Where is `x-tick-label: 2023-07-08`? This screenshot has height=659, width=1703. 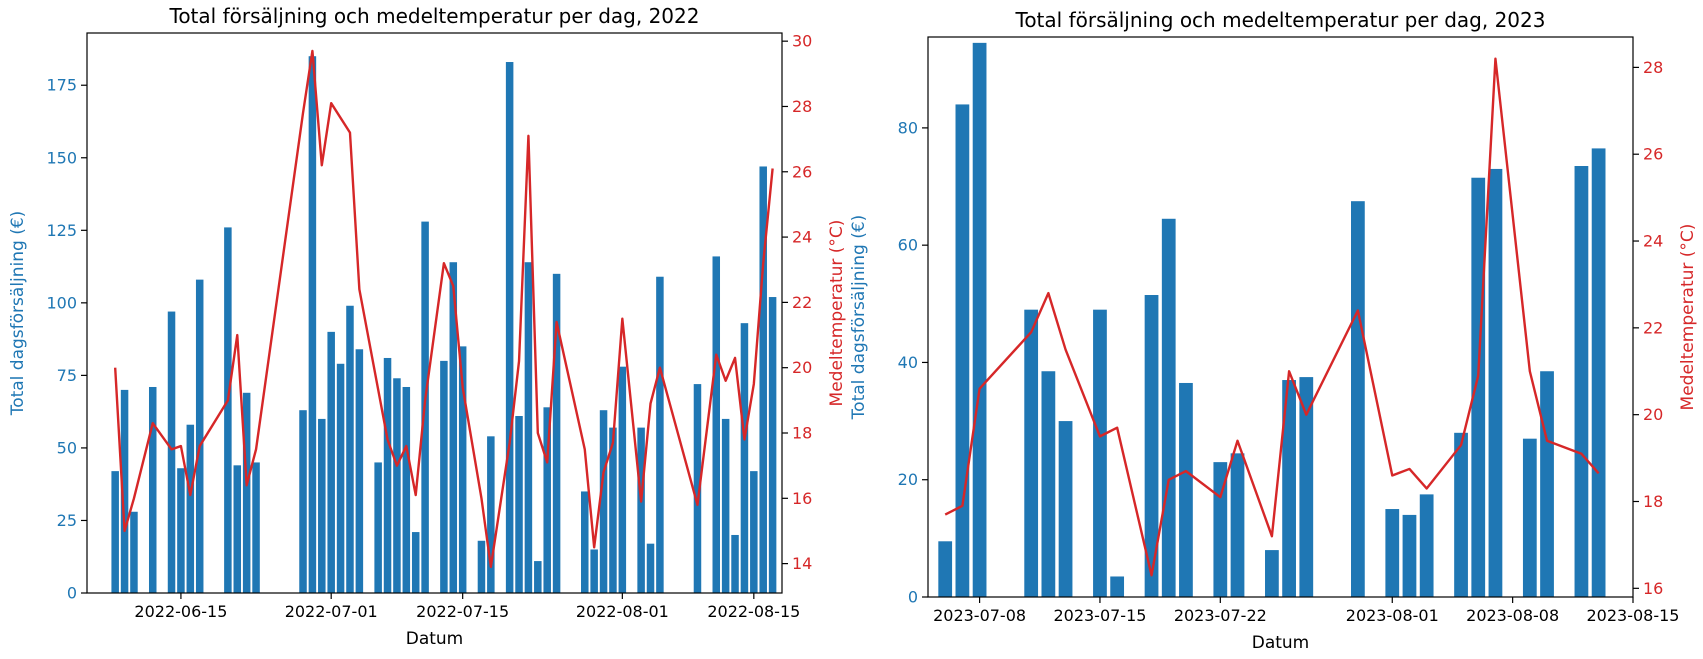 x-tick-label: 2023-07-08 is located at coordinates (979, 615).